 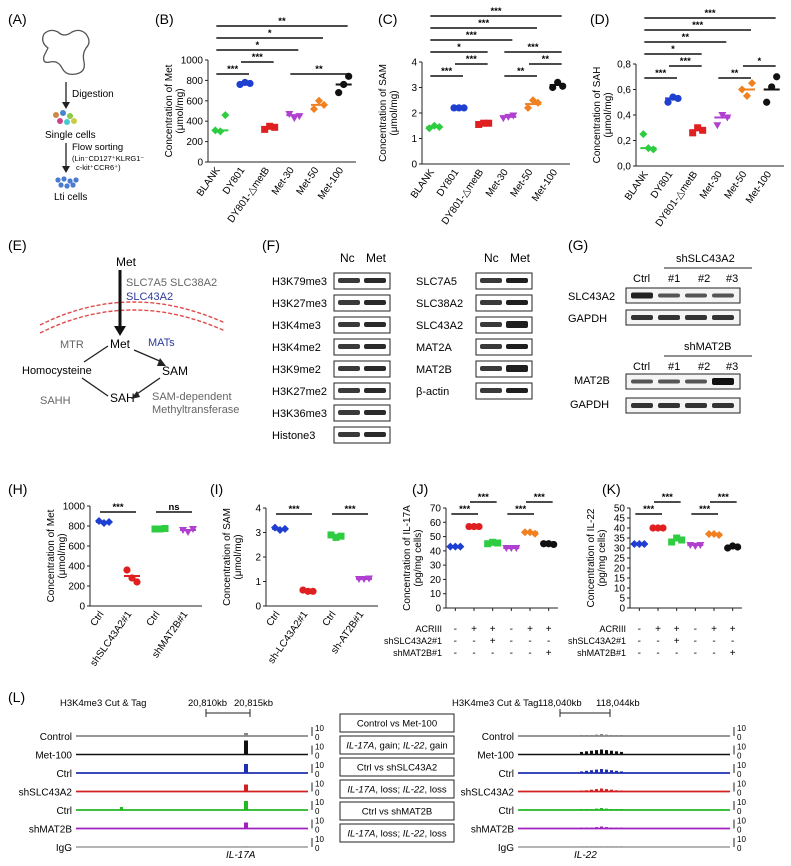 I want to click on l-right-coord2: 118,044kb, so click(x=618, y=703).